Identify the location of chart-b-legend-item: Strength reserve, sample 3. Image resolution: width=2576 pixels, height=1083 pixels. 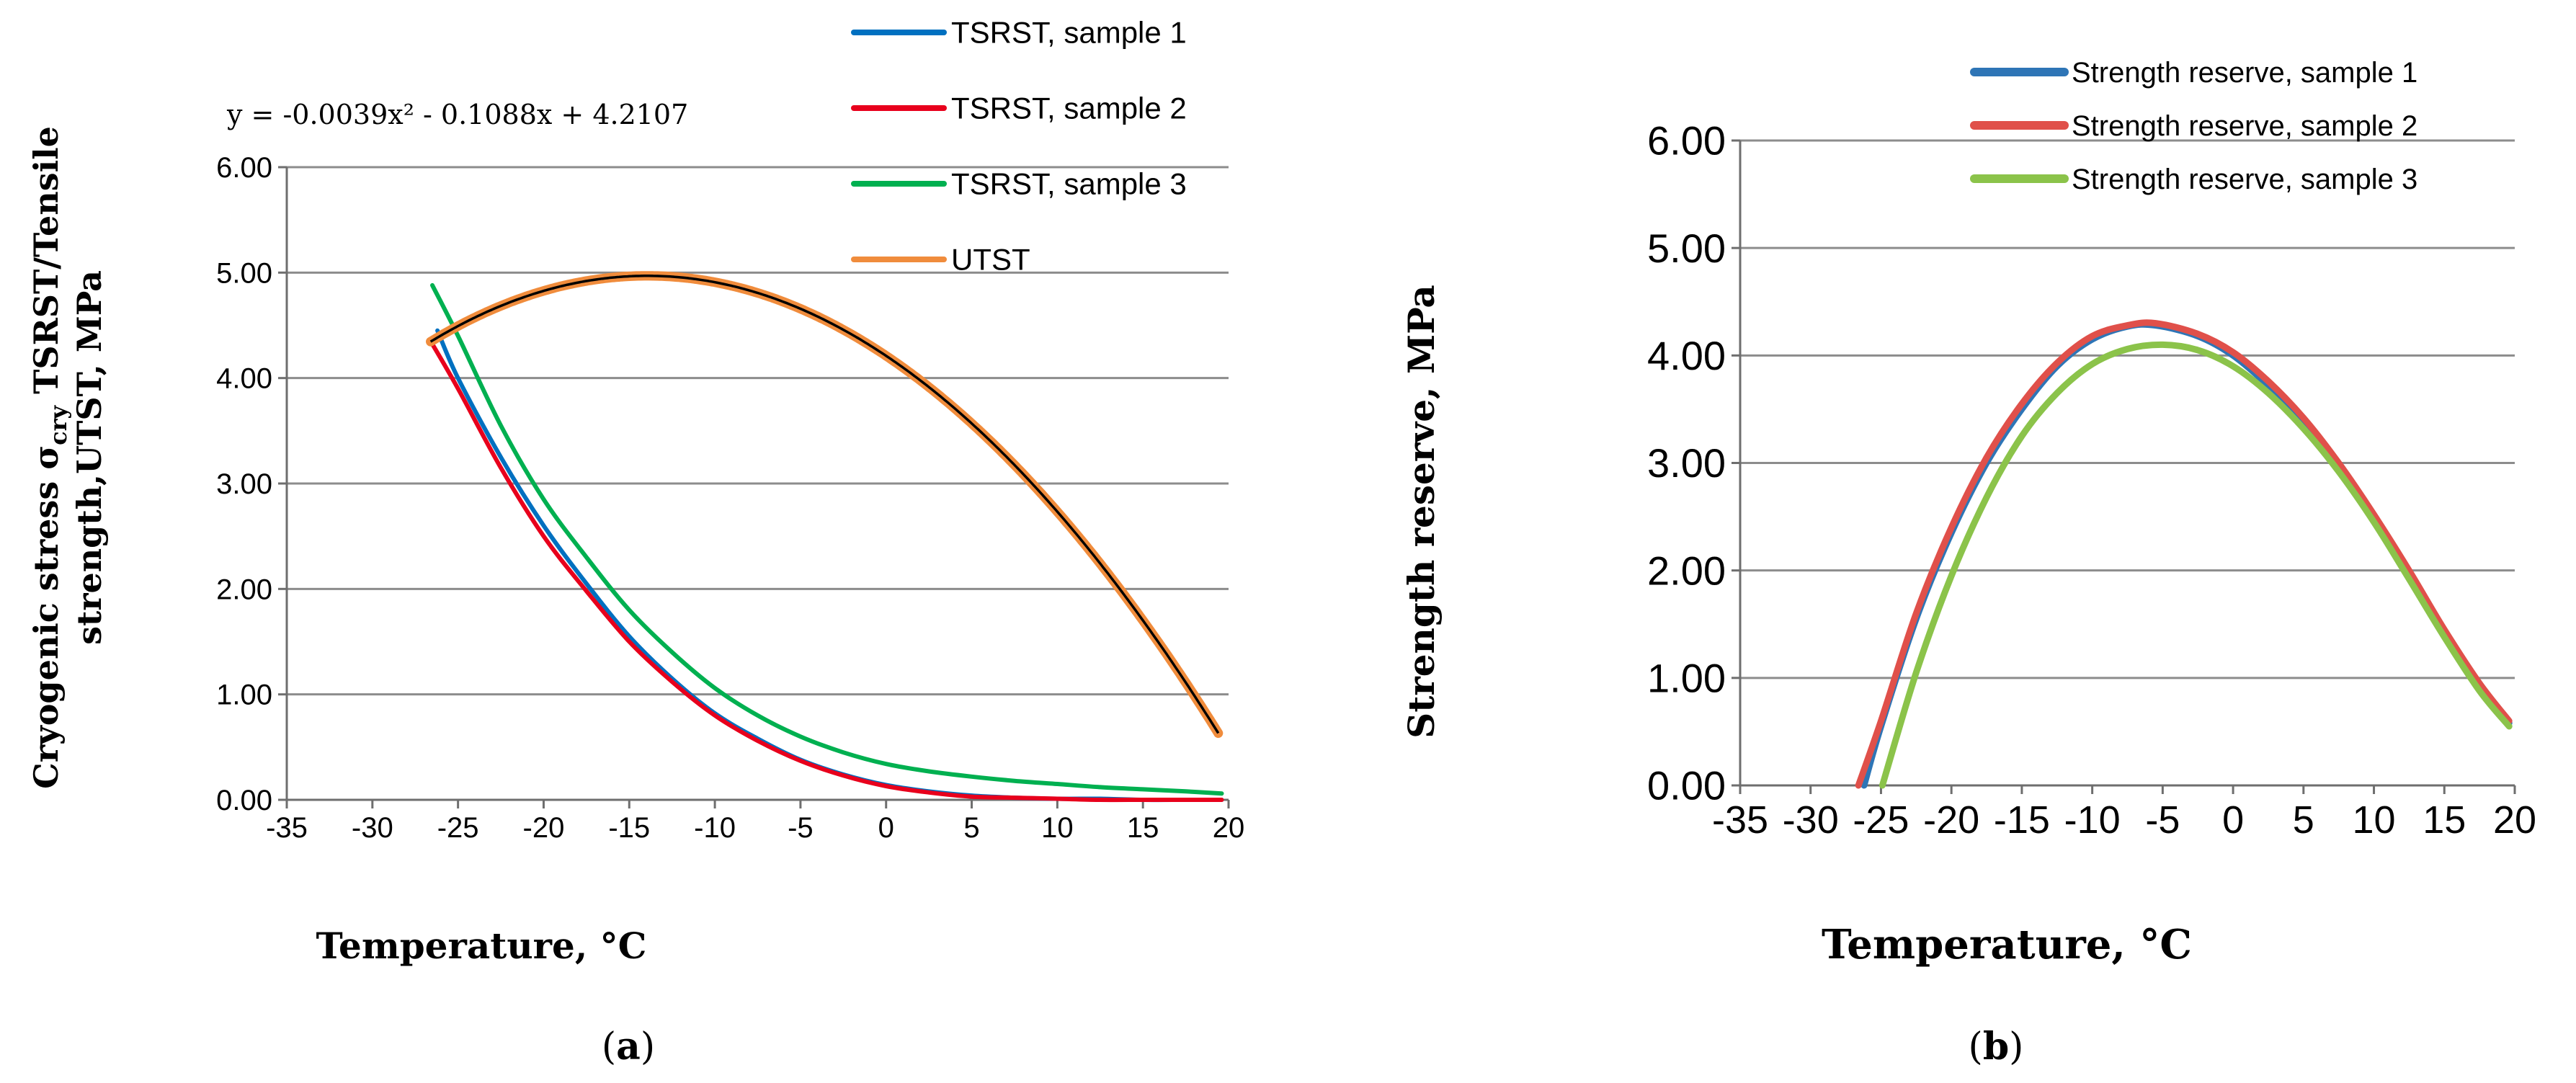
(2193, 180).